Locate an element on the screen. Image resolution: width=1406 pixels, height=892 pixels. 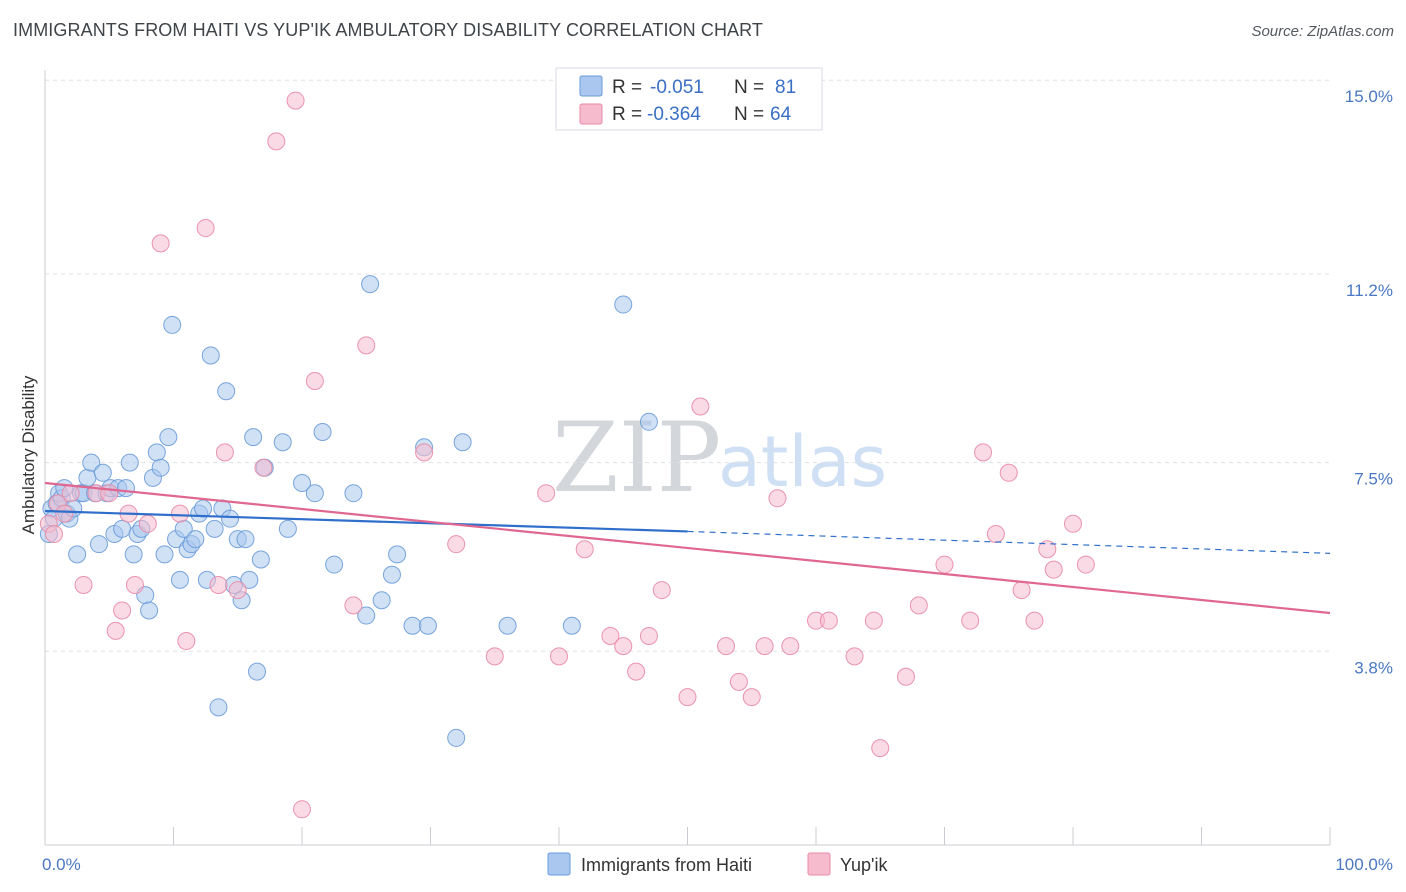
watermark-atlas: atlas is located at coordinates (802, 462).